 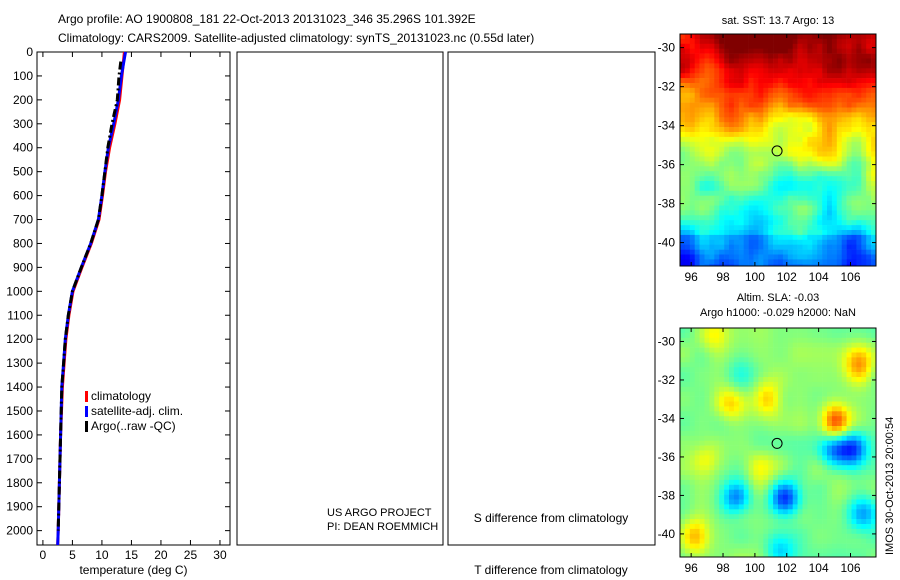 What do you see at coordinates (667, 534) in the screenshot?
I see `lat-tick-label: -40` at bounding box center [667, 534].